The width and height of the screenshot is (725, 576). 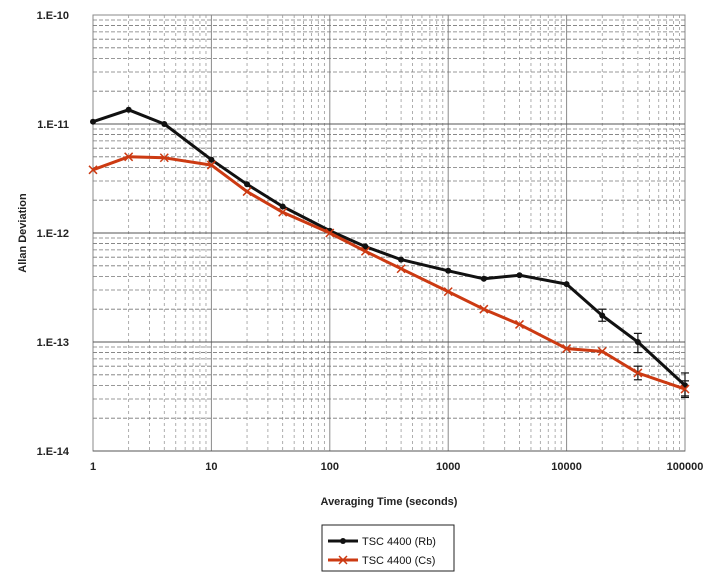 I want to click on y-tick-label: 1.E-12, so click(x=53, y=234).